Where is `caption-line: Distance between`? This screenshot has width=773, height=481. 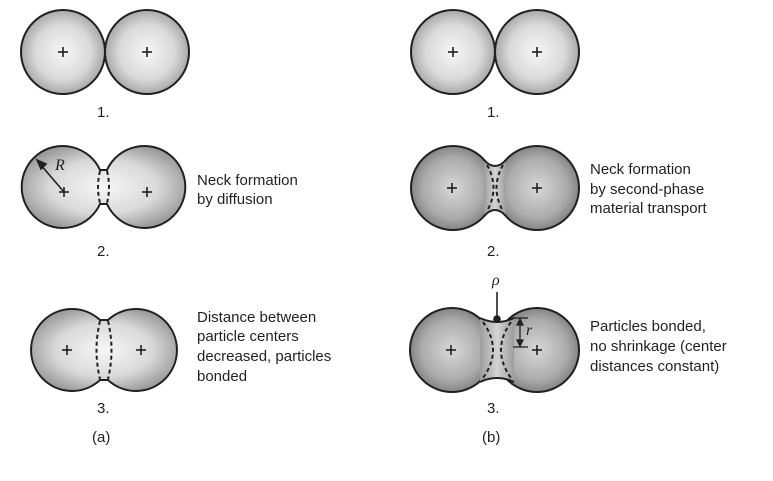 caption-line: Distance between is located at coordinates (257, 317).